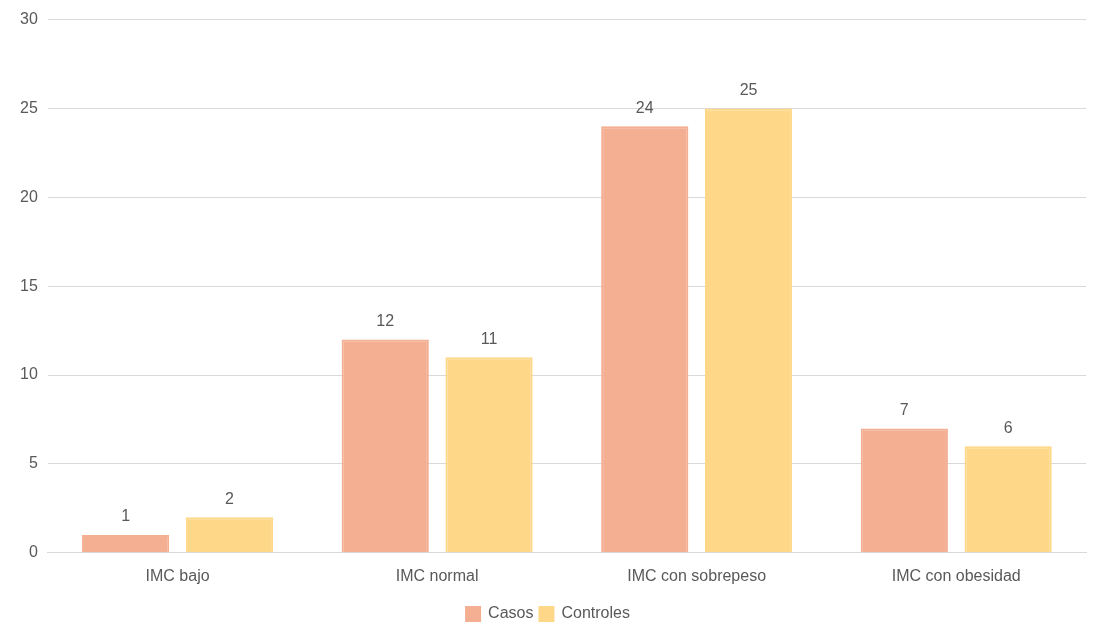 The height and width of the screenshot is (636, 1104). What do you see at coordinates (644, 107) in the screenshot?
I see `data-label: 24` at bounding box center [644, 107].